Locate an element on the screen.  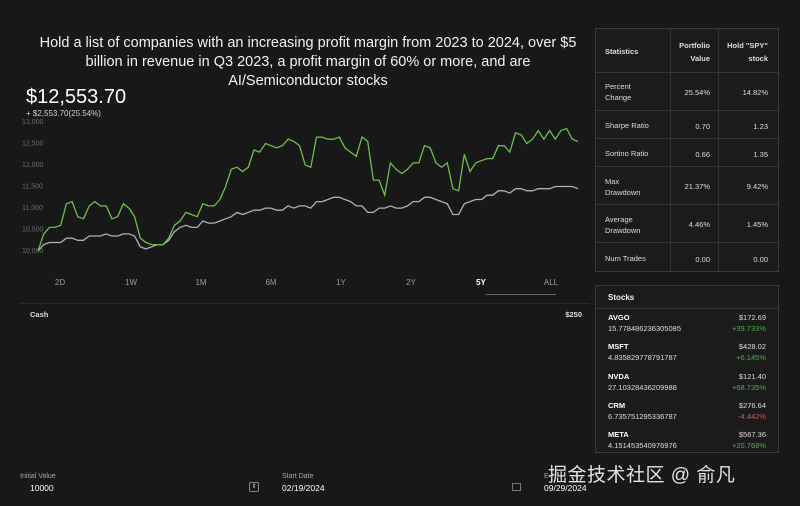
stock-ticker: META is located at coordinates (618, 434).